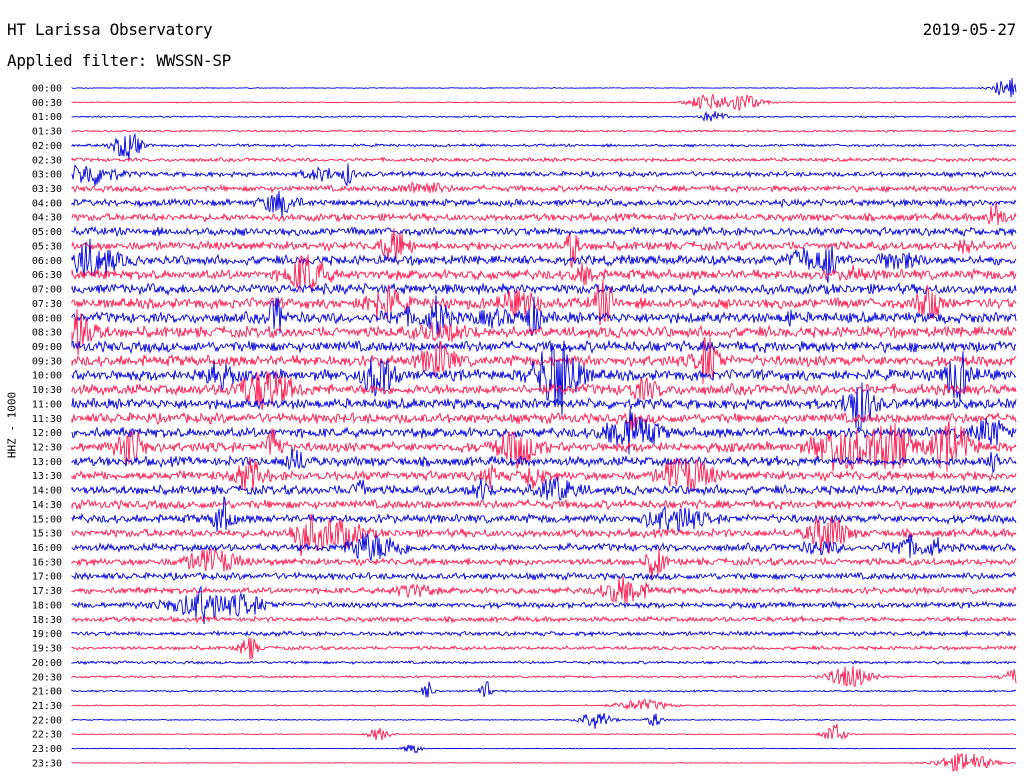 The image size is (1024, 780). What do you see at coordinates (47, 347) in the screenshot?
I see `time-tick-label: 09:00` at bounding box center [47, 347].